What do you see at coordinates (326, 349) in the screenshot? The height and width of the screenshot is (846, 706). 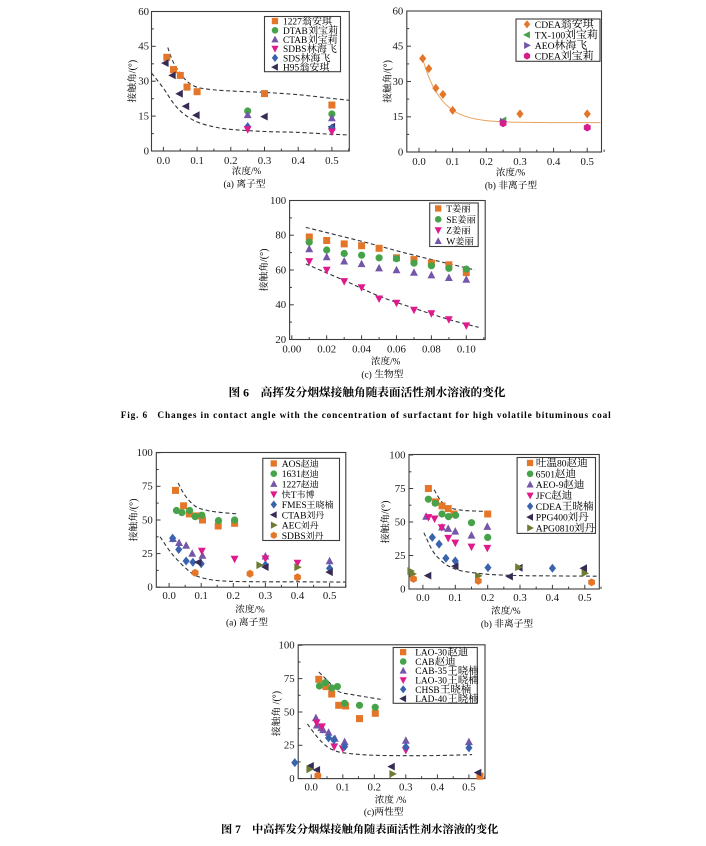 I see `svg-text: 0.02` at bounding box center [326, 349].